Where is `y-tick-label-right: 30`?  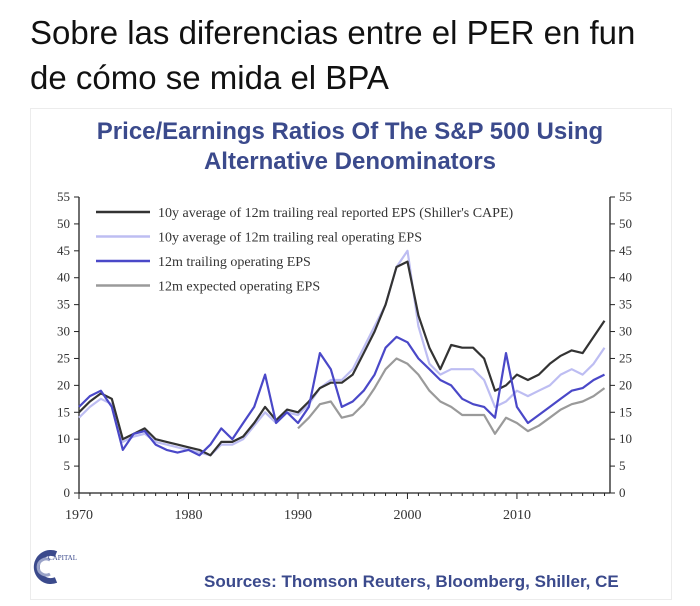
y-tick-label-right: 30 is located at coordinates (625, 331).